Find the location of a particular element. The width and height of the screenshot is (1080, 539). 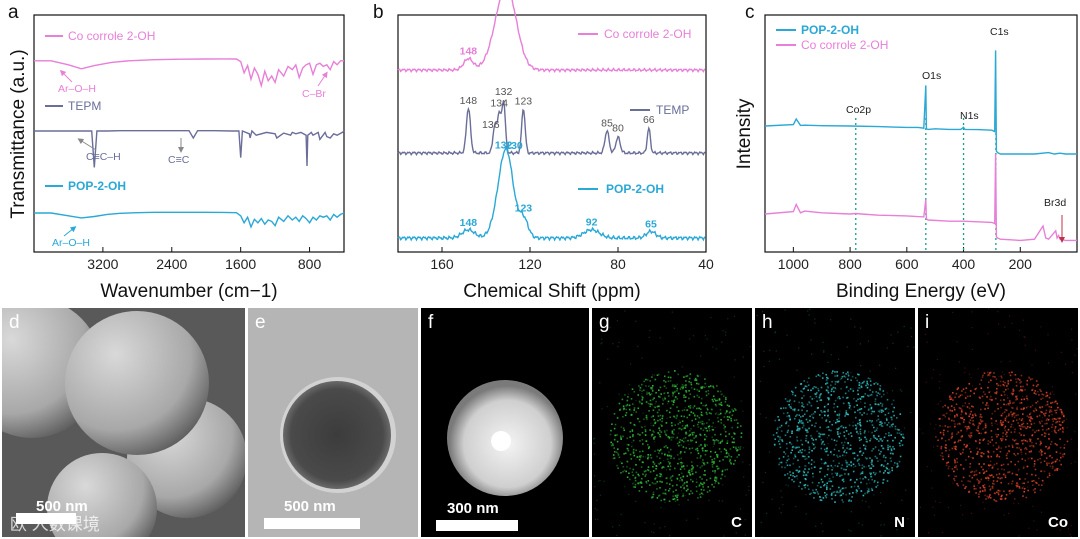

c-legend-pop: POP-2-OH is located at coordinates (830, 30).